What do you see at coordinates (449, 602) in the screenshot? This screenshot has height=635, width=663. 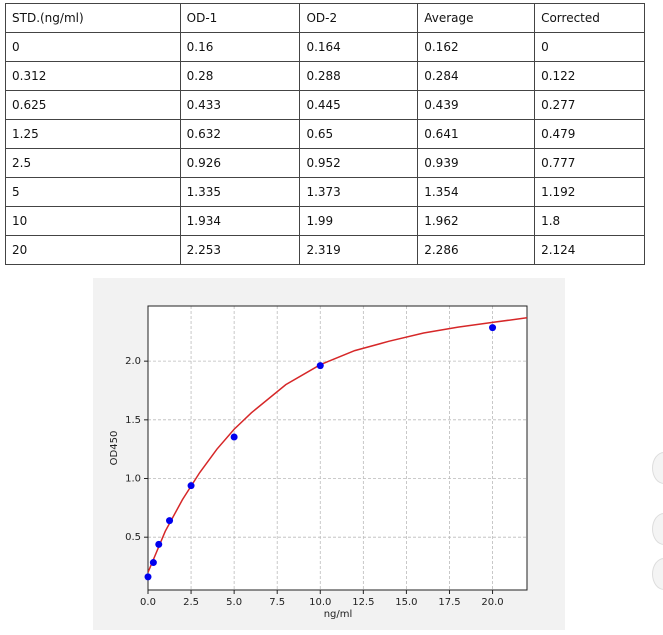 I see `x-tick-label: 17.5` at bounding box center [449, 602].